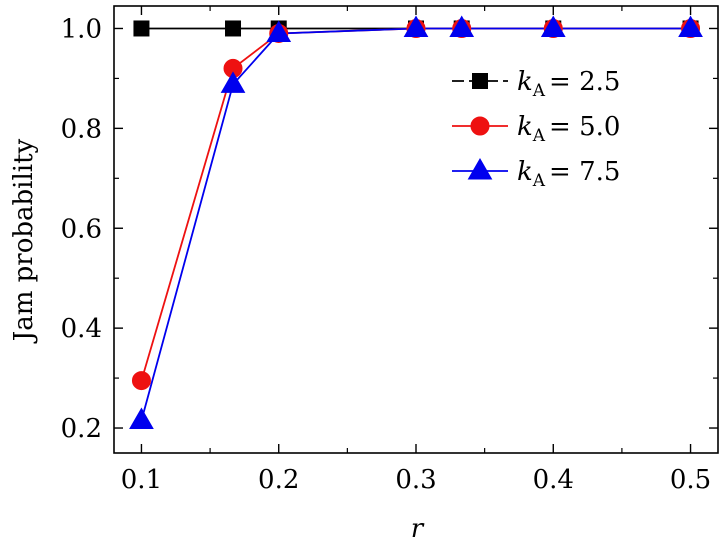 This screenshot has width=728, height=544. Describe the element at coordinates (81, 29) in the screenshot. I see `y-tick-label: 1.0` at that location.